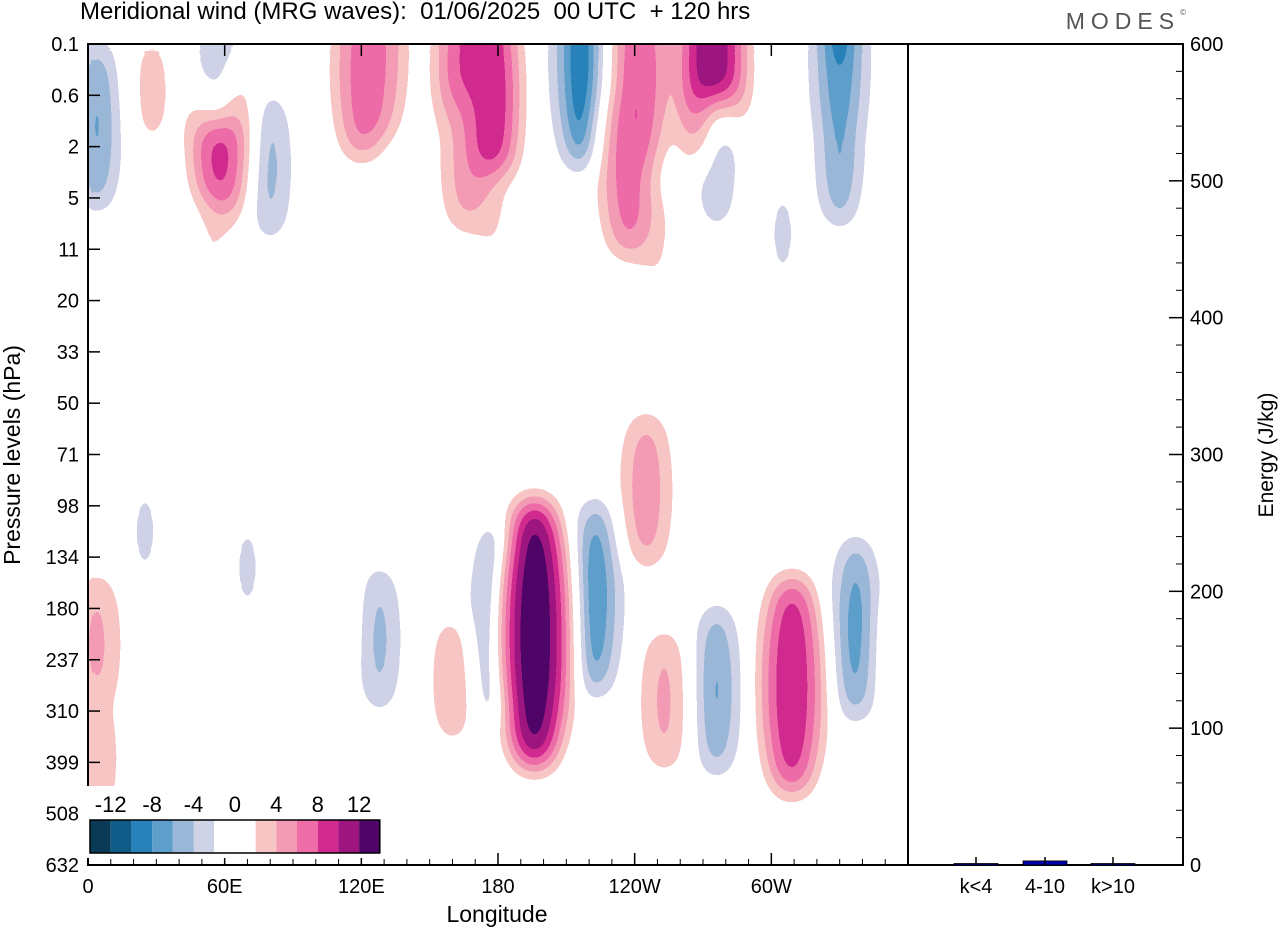 Image resolution: width=1280 pixels, height=930 pixels. What do you see at coordinates (1123, 21) in the screenshot?
I see `brand-name: MODES` at bounding box center [1123, 21].